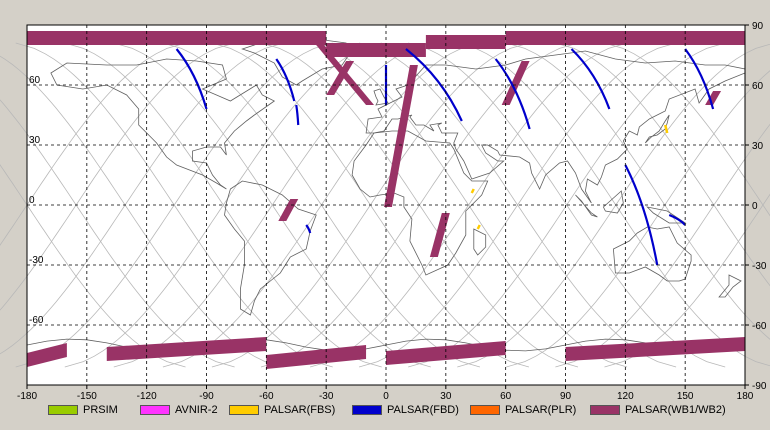  What do you see at coordinates (100, 410) in the screenshot?
I see `legend-label: PRSIM` at bounding box center [100, 410].